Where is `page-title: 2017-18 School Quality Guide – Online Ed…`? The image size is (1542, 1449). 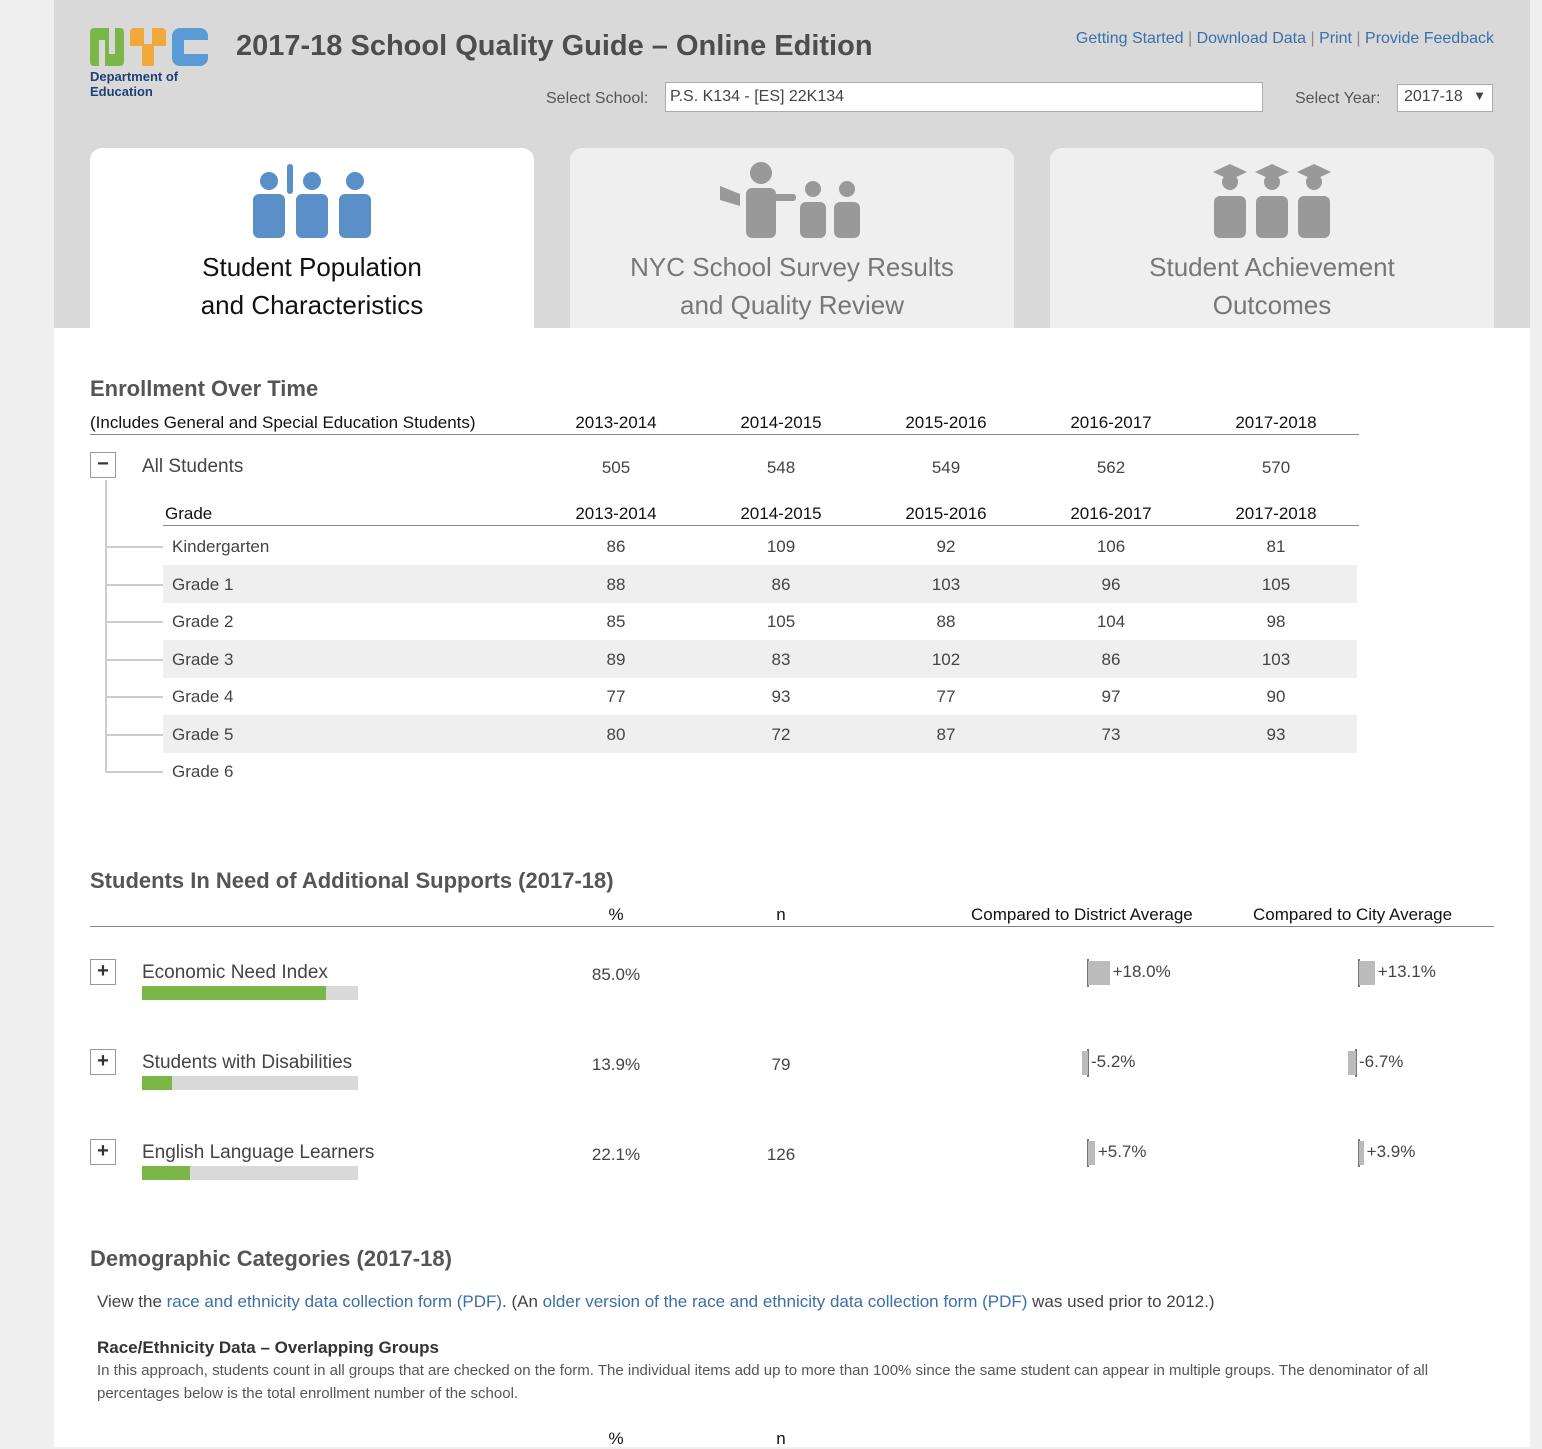 page-title: 2017-18 School Quality Guide – Online Ed… is located at coordinates (554, 46).